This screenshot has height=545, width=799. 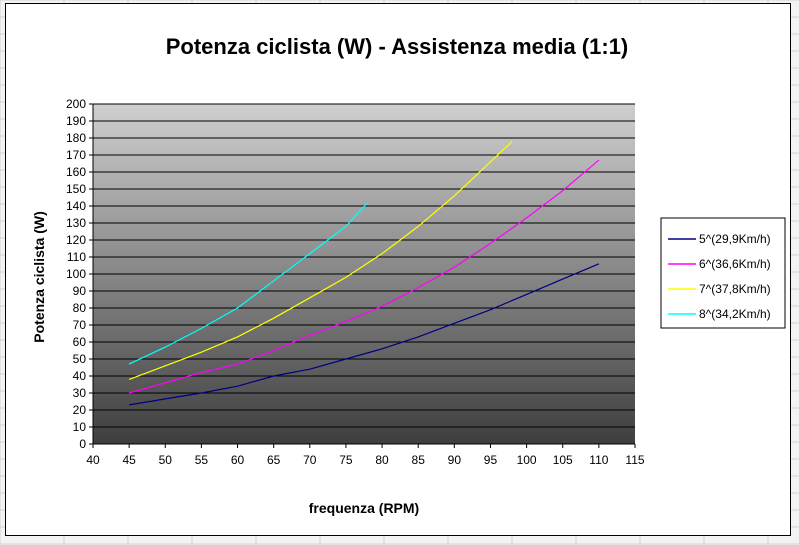 What do you see at coordinates (527, 460) in the screenshot?
I see `x-tick-label: 100` at bounding box center [527, 460].